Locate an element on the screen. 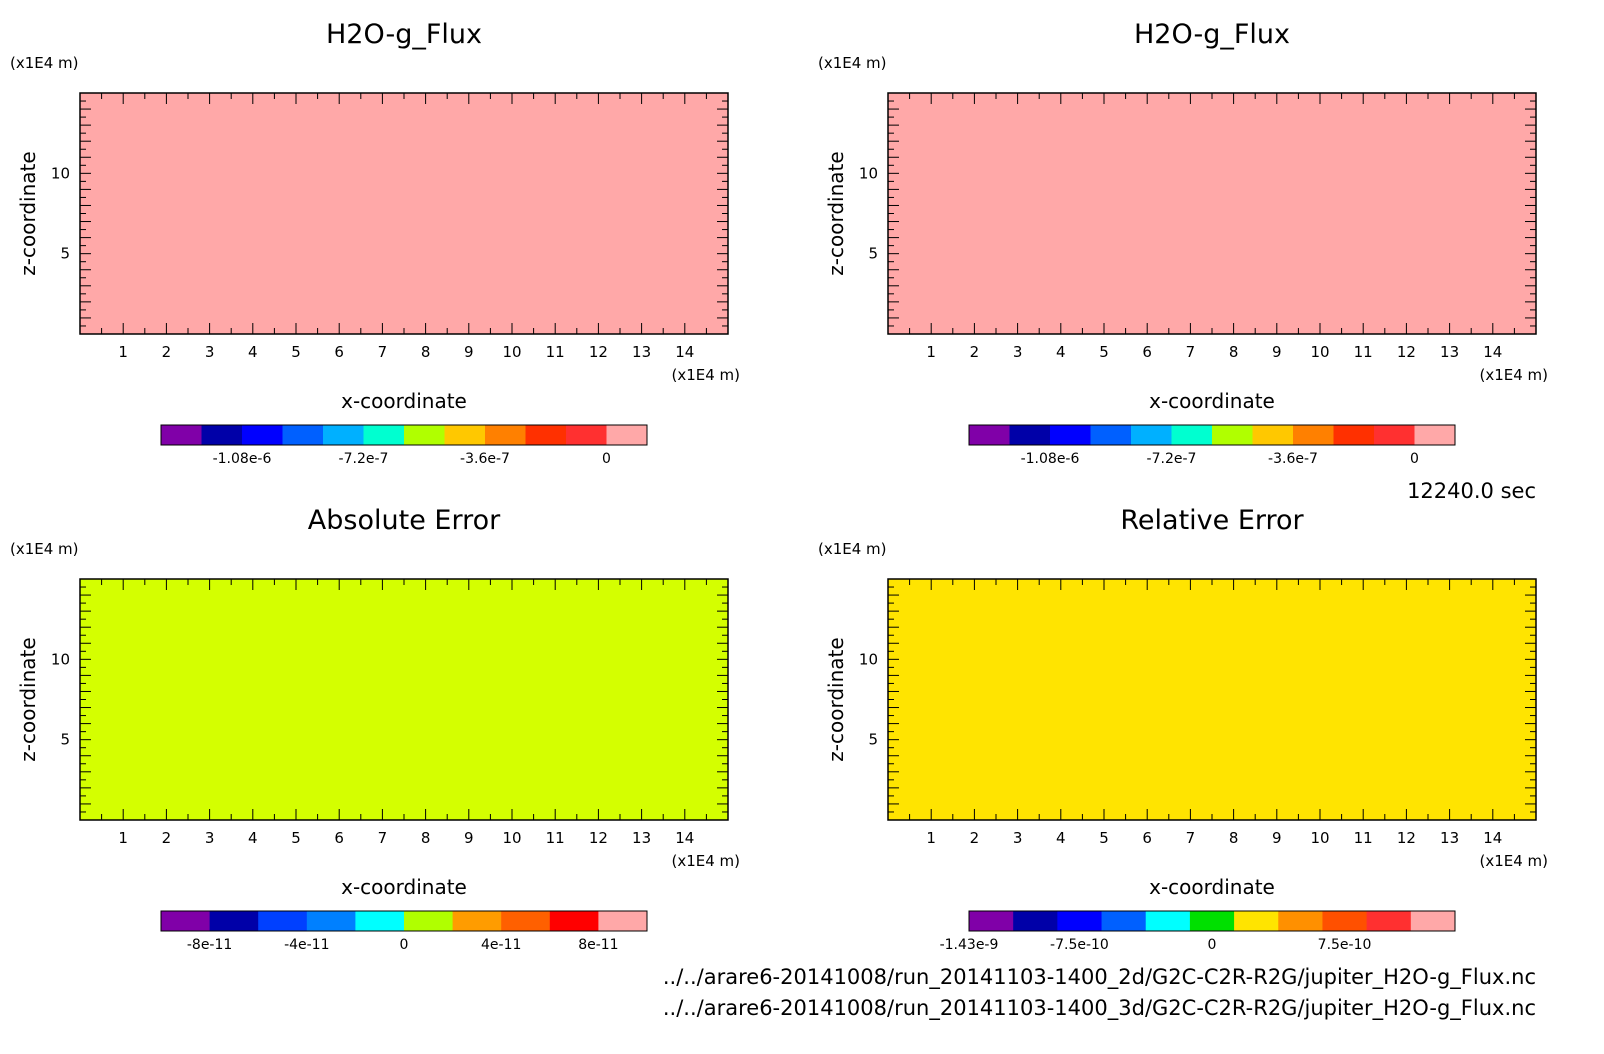  plot-frame is located at coordinates (1212, 699).